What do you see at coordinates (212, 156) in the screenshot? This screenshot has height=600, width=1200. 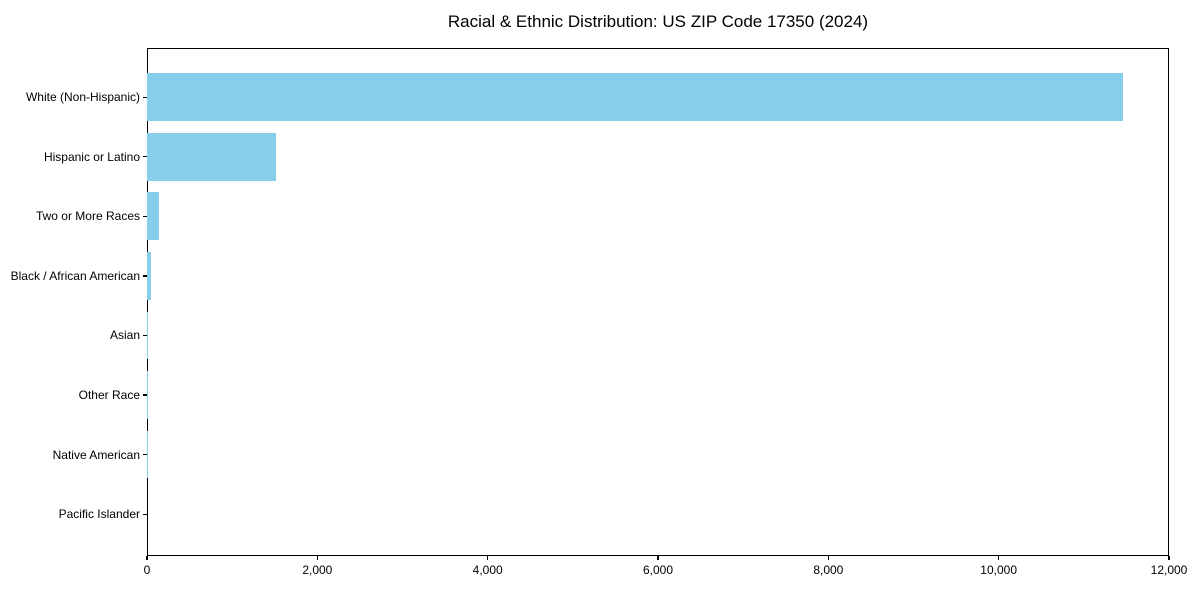 I see `bar-hispanic-or-latino` at bounding box center [212, 156].